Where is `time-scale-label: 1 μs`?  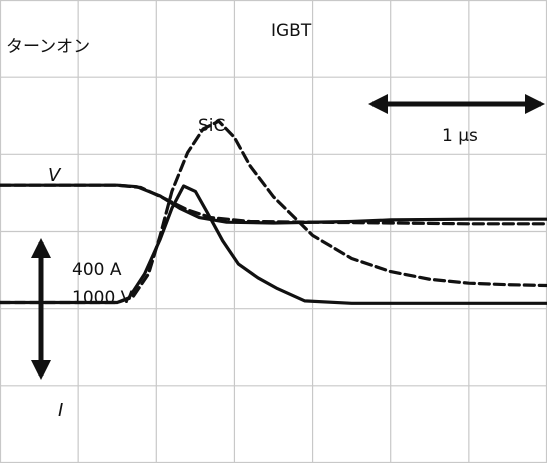
time-scale-label: 1 μs is located at coordinates (460, 136).